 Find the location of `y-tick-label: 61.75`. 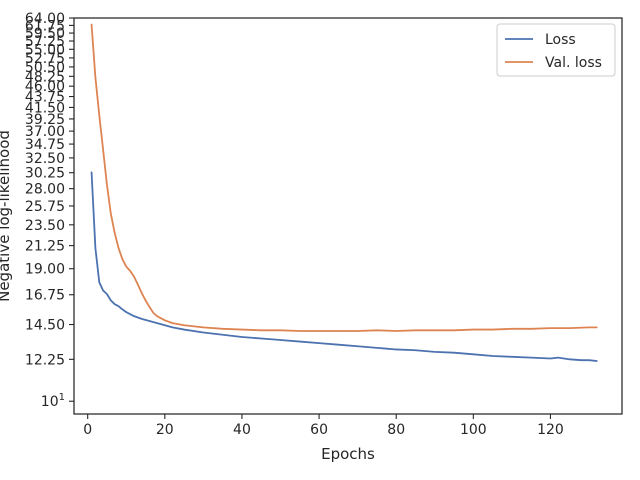

y-tick-label: 61.75 is located at coordinates (45, 26).